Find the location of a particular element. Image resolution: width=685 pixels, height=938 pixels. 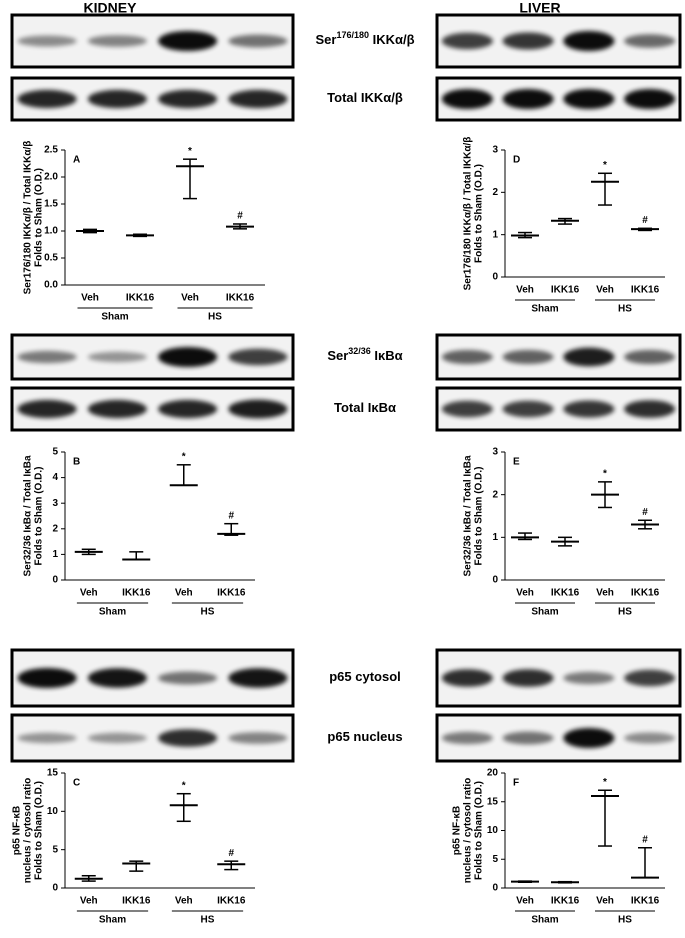

y-axis-label: Ser32/36 IκBα / Total IκBa is located at coordinates (28, 515).